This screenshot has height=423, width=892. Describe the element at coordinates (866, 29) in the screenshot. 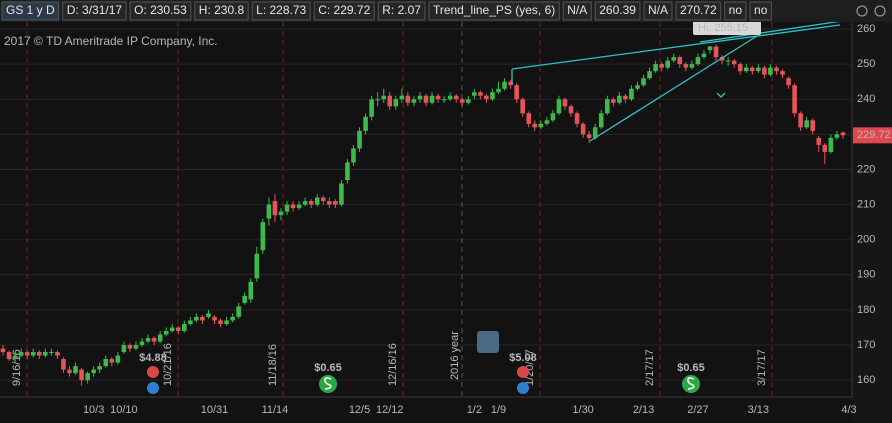

I see `y-tick-label: 260` at that location.